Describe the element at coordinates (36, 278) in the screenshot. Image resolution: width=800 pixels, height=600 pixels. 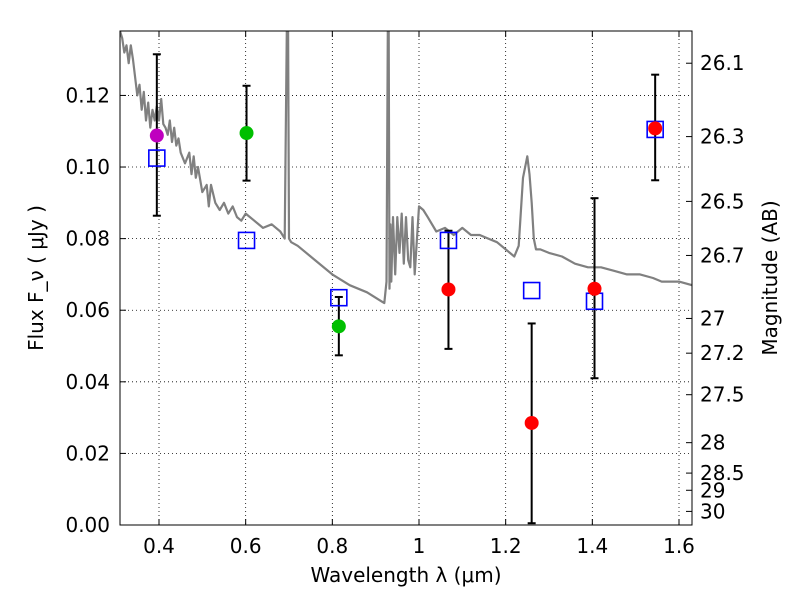
I see `y-axis-label: Flux F_ν ( μJy )` at that location.